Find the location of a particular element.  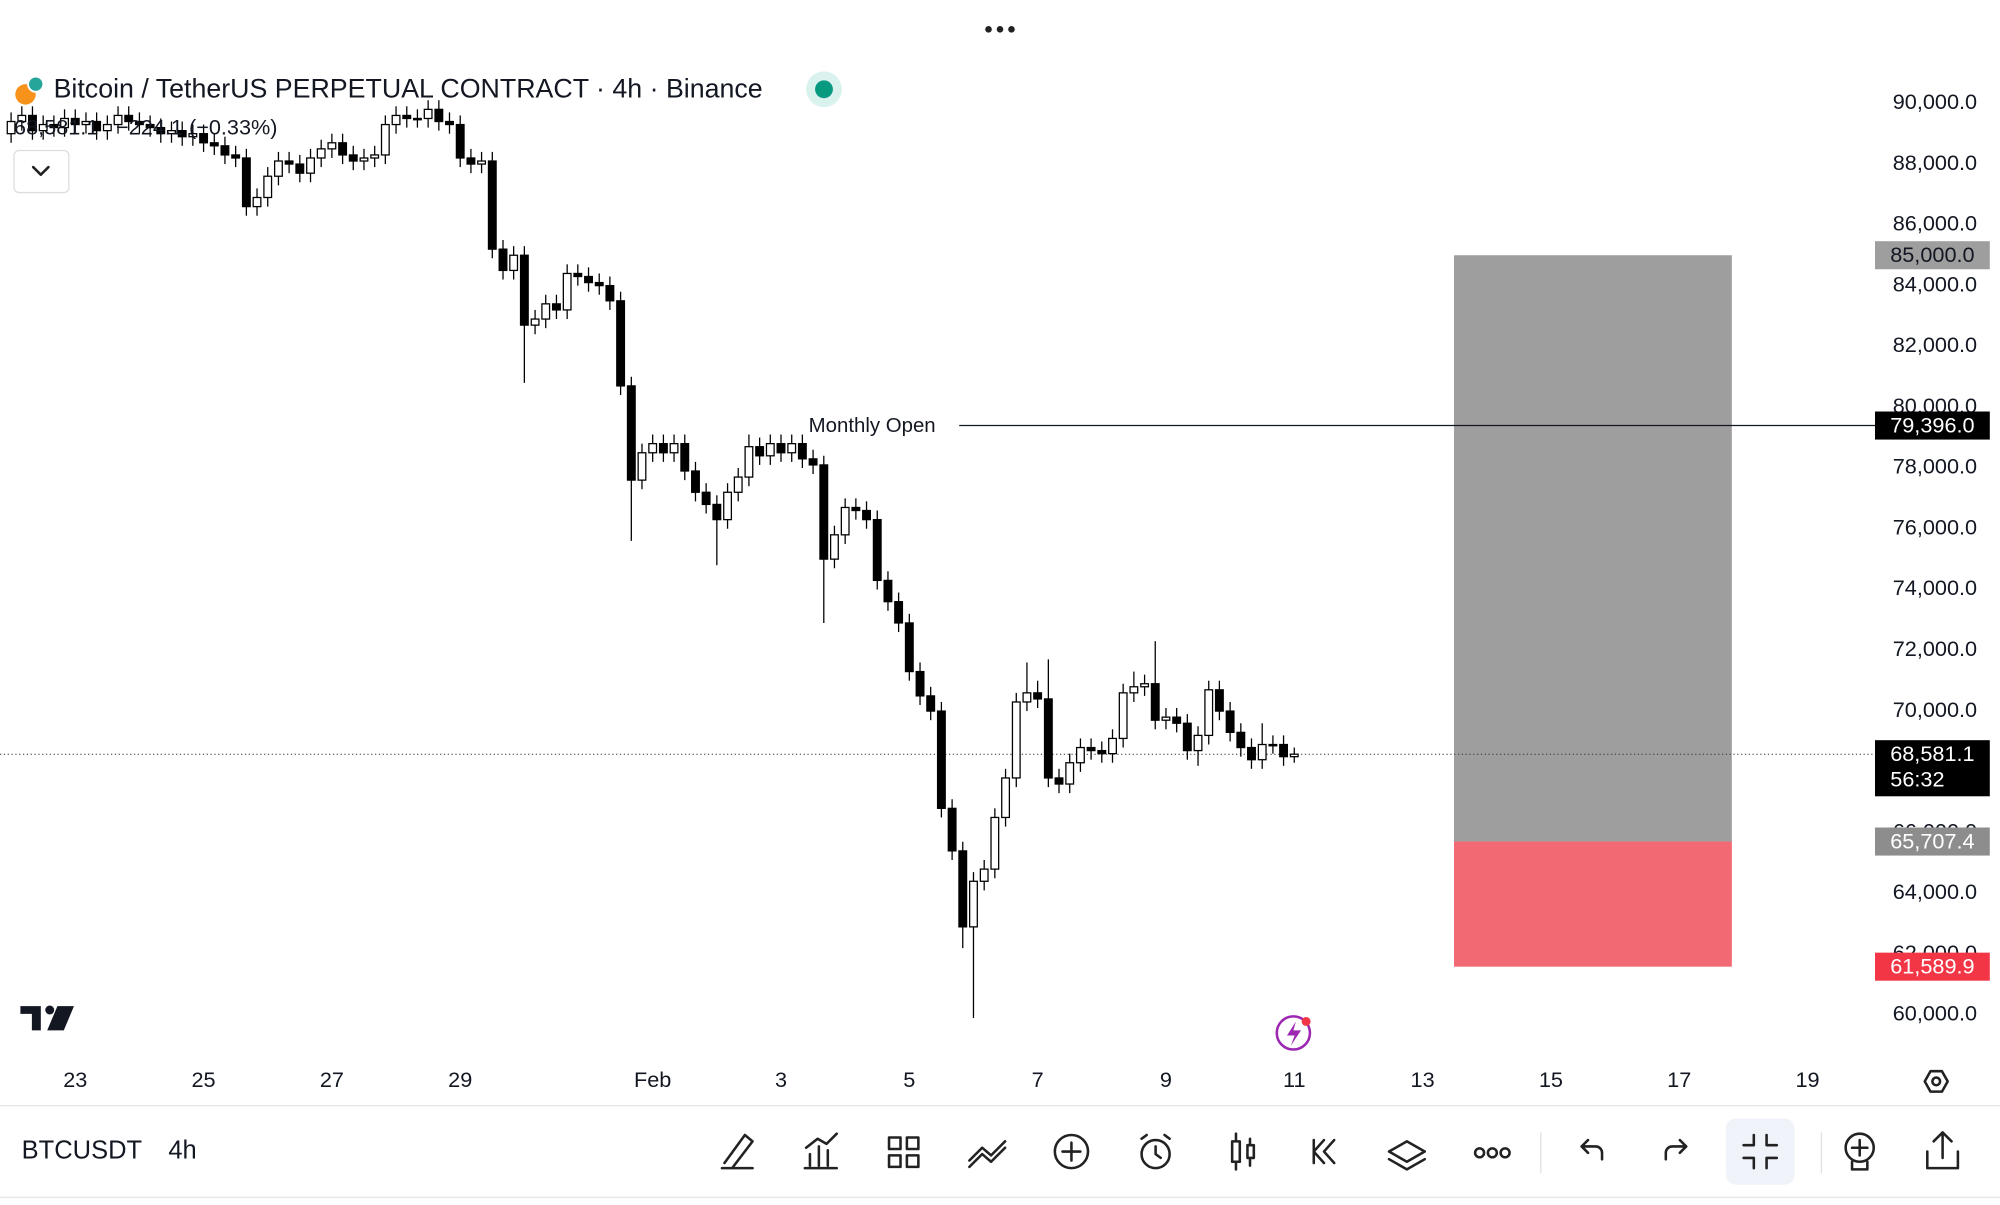

settings-button is located at coordinates (1936, 1081).